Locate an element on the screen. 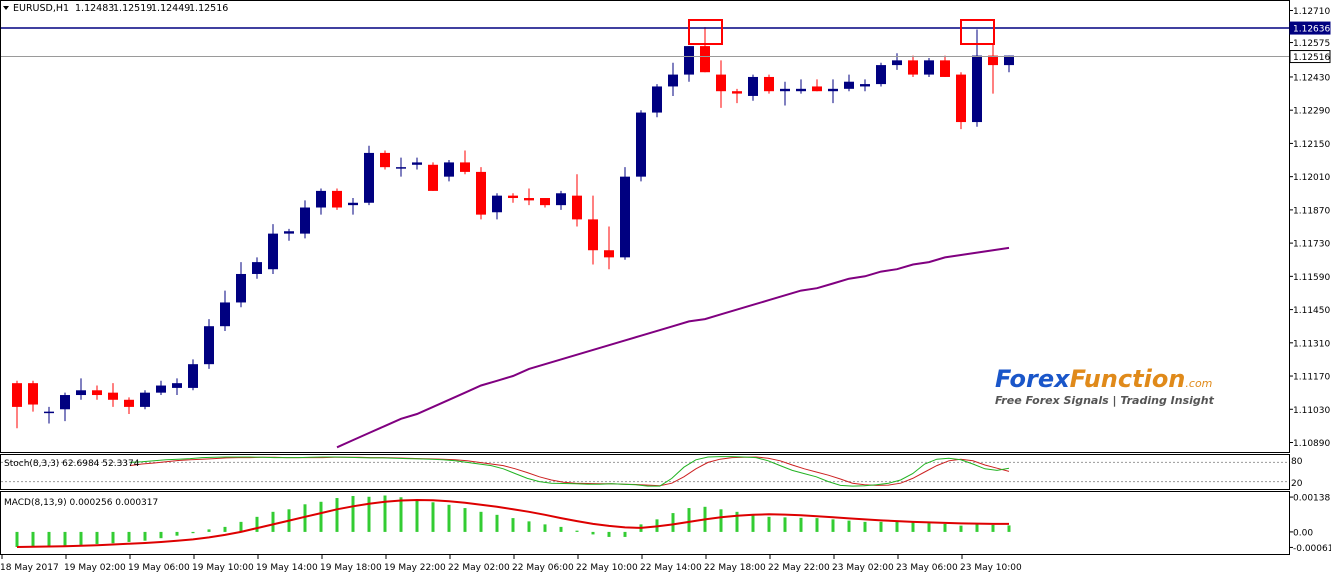  time-tick-label: 19 May 10:00 is located at coordinates (223, 568).